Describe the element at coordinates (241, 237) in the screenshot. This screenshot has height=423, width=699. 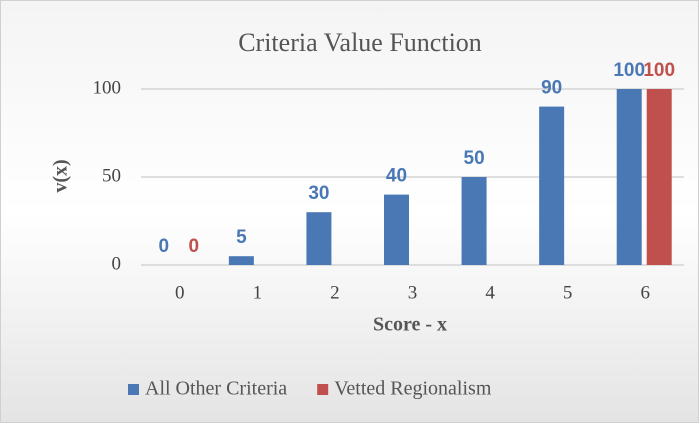
I see `data-label: 5` at that location.